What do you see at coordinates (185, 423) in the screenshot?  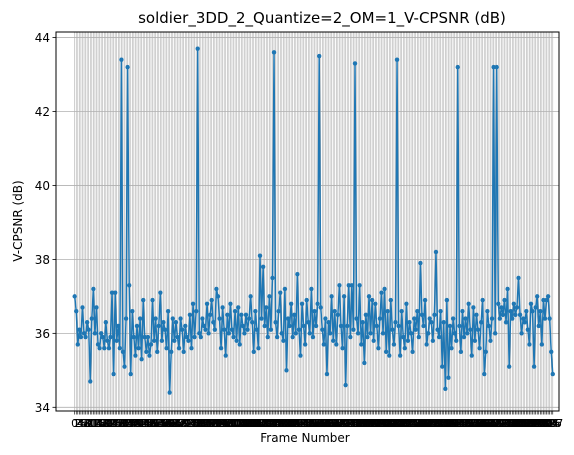 I see `x-tick-label: 71` at bounding box center [185, 423].